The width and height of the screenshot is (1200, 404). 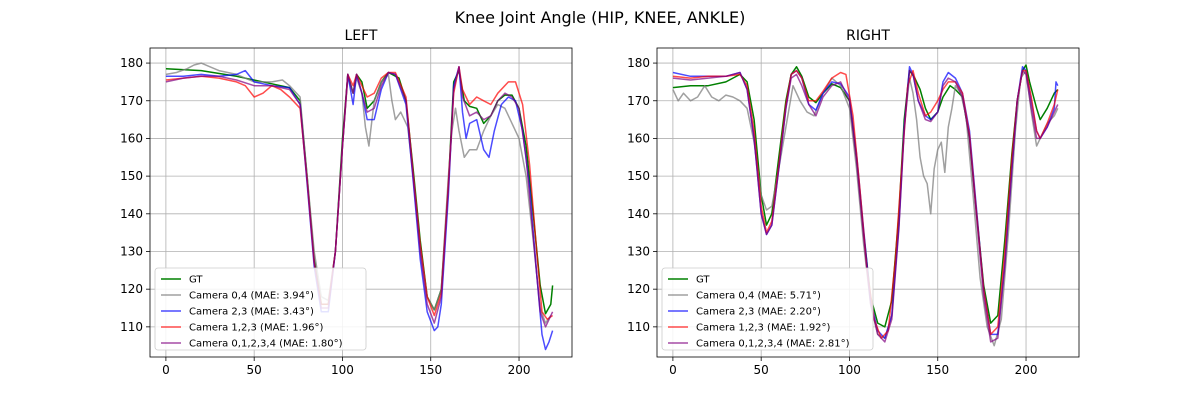 I want to click on left-legend-label-2: Camera 2,3 (MAE: 3.43°), so click(x=251, y=312).